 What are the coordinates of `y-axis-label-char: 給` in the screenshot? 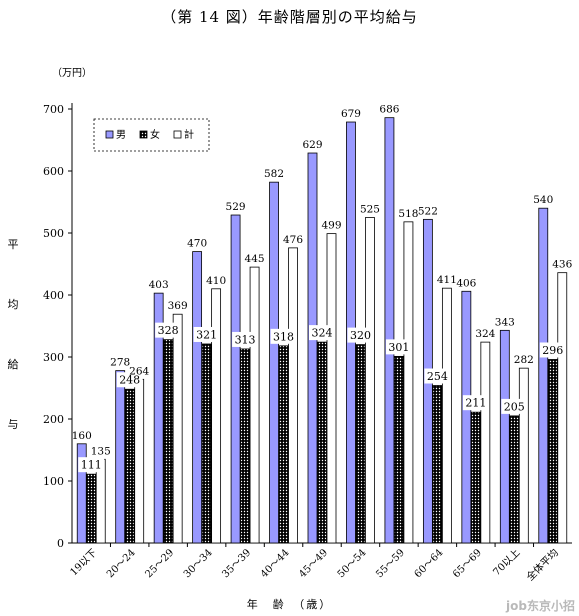 It's located at (13, 364).